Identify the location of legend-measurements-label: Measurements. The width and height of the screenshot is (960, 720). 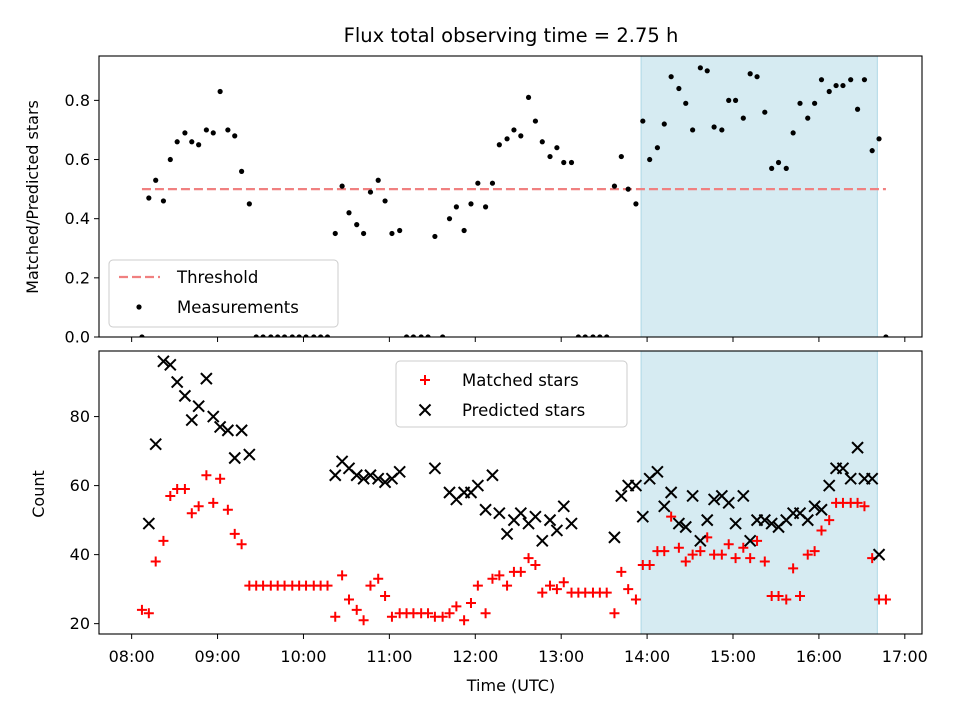
(238, 307).